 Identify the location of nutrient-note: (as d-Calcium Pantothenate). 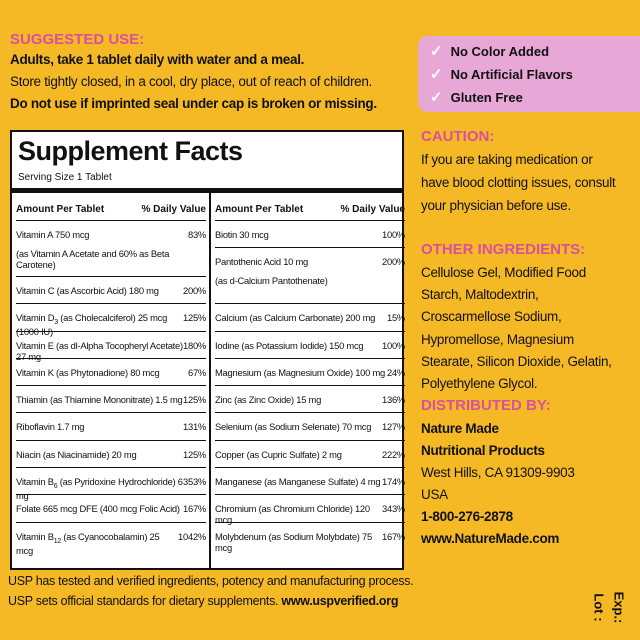
(271, 281).